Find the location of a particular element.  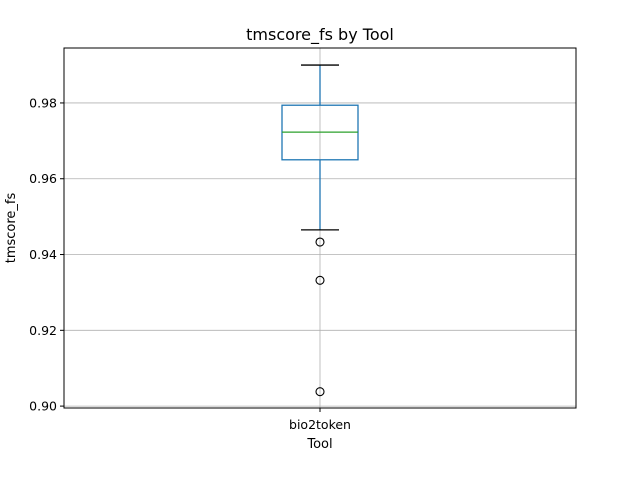

chart-title: tmscore_fs by Tool is located at coordinates (320, 35).